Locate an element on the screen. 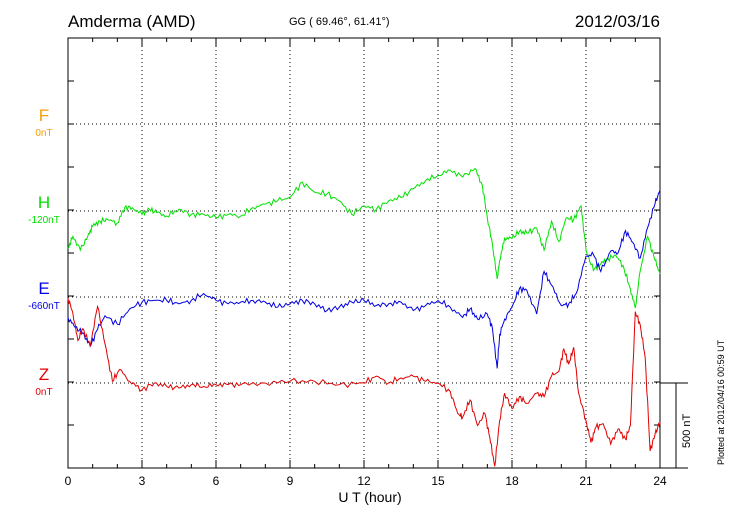  plotted-timestamp: Plotted at 2012/04/16 00:59 UT is located at coordinates (721, 402).